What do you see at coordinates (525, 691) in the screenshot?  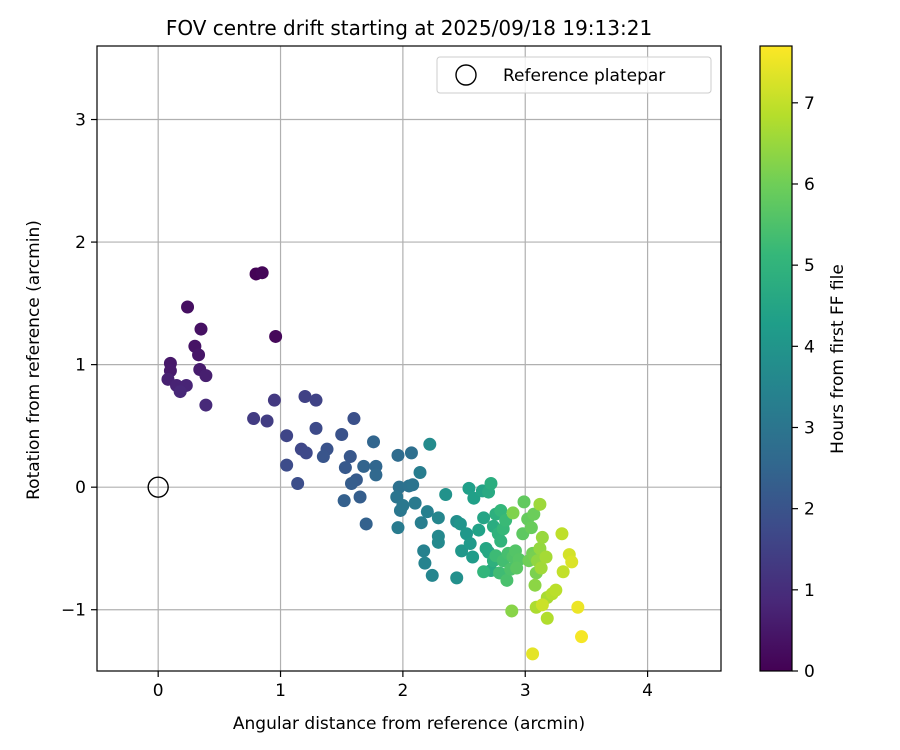 I see `x-tick-label: 3` at bounding box center [525, 691].